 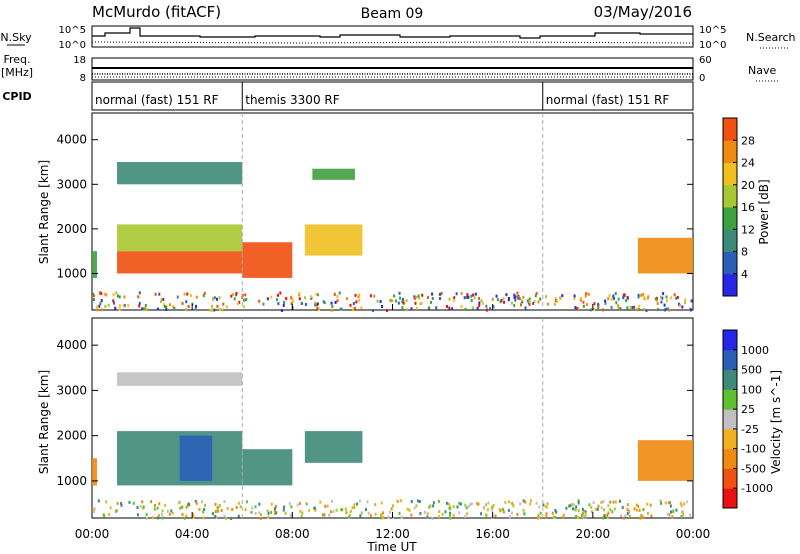 What do you see at coordinates (776, 422) in the screenshot?
I see `velocity-colorbar-label: Velocity [m s^-1]` at bounding box center [776, 422].